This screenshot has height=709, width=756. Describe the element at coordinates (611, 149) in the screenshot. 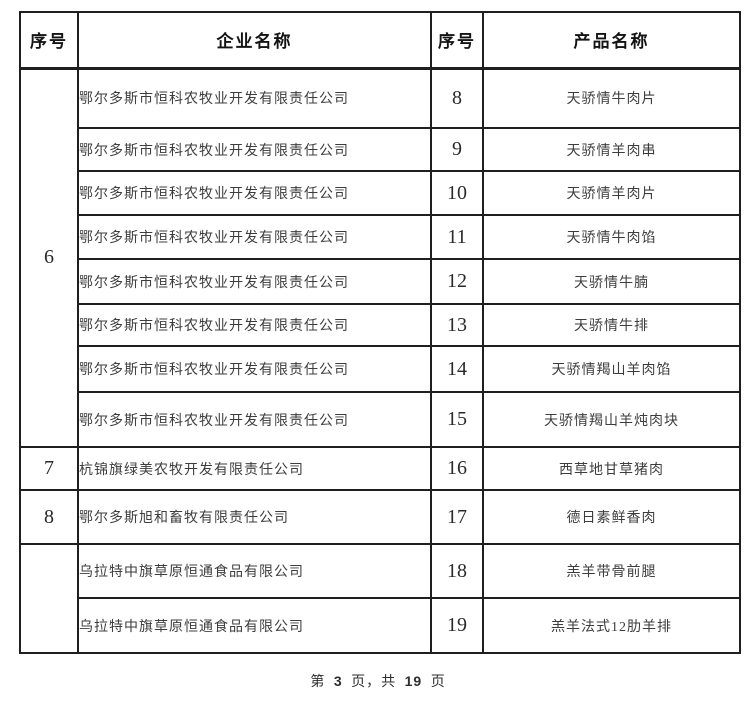

I see `product-name-cell: 天骄情羊肉串` at that location.